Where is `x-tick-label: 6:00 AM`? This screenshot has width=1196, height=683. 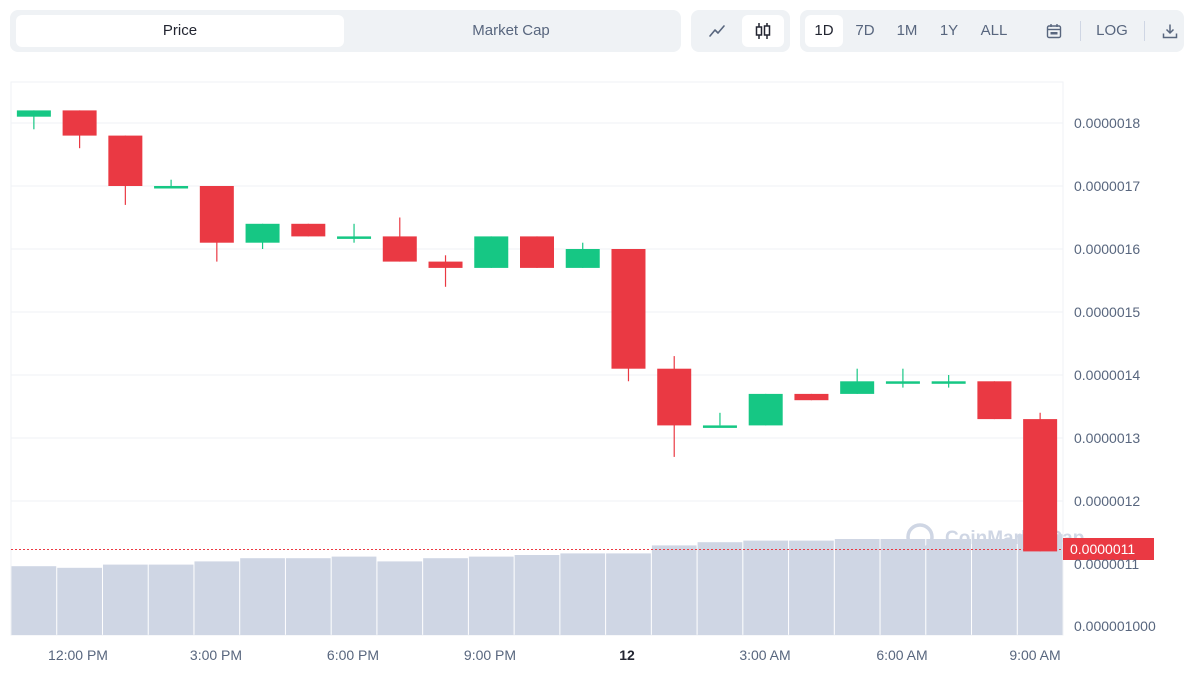 x-tick-label: 6:00 AM is located at coordinates (901, 655).